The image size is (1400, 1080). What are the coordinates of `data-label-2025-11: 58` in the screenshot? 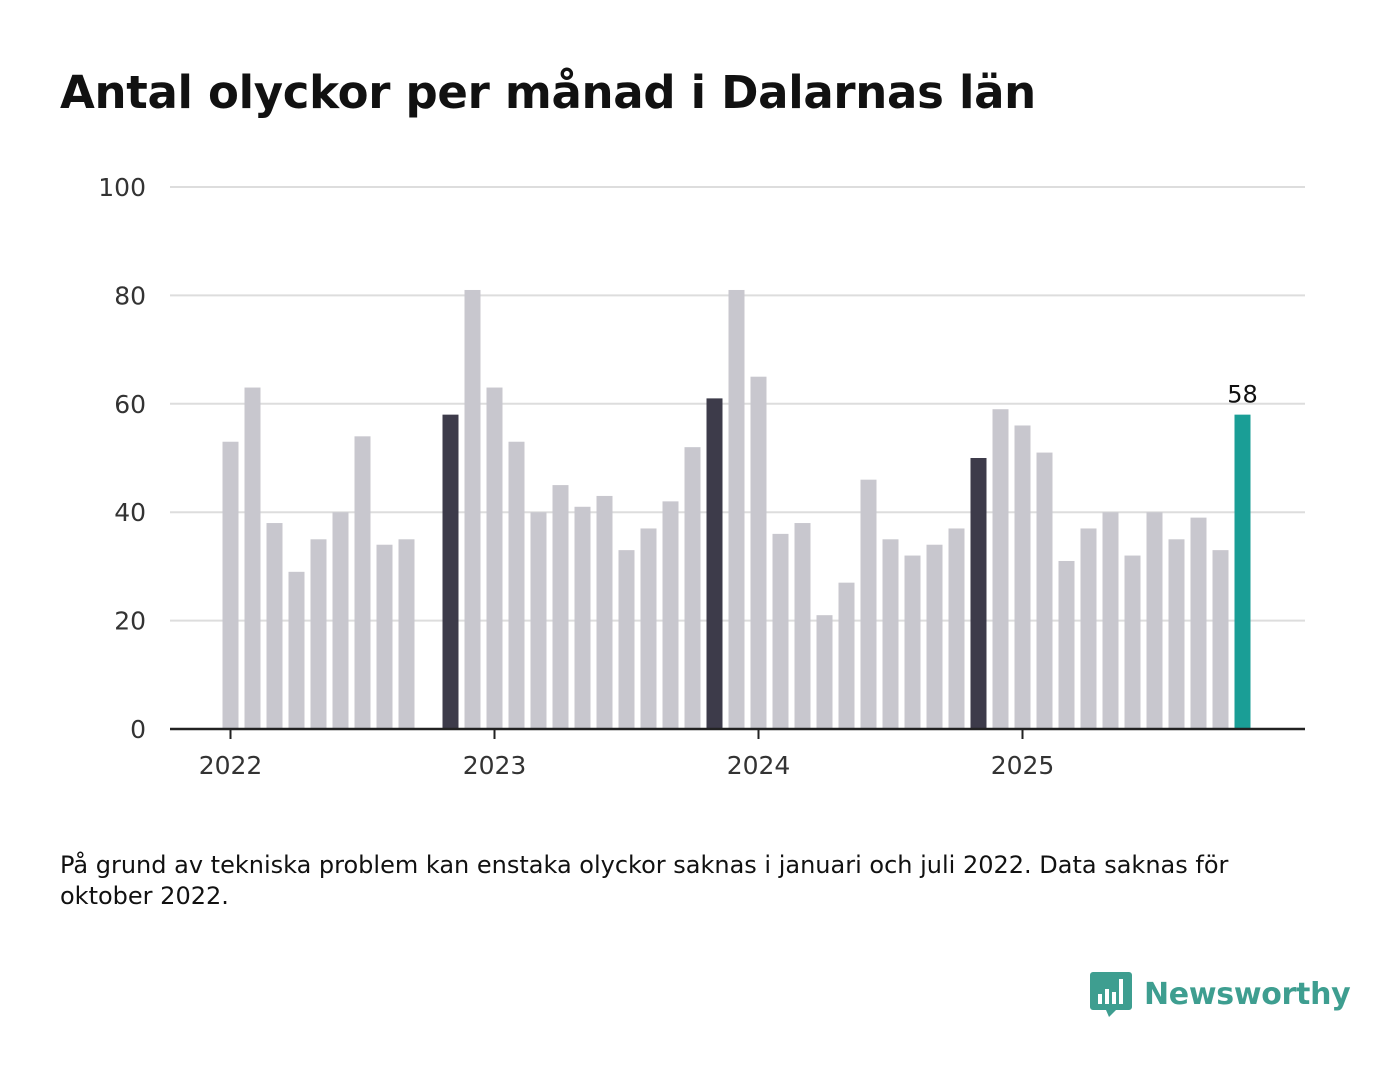 It's located at (1242, 395).